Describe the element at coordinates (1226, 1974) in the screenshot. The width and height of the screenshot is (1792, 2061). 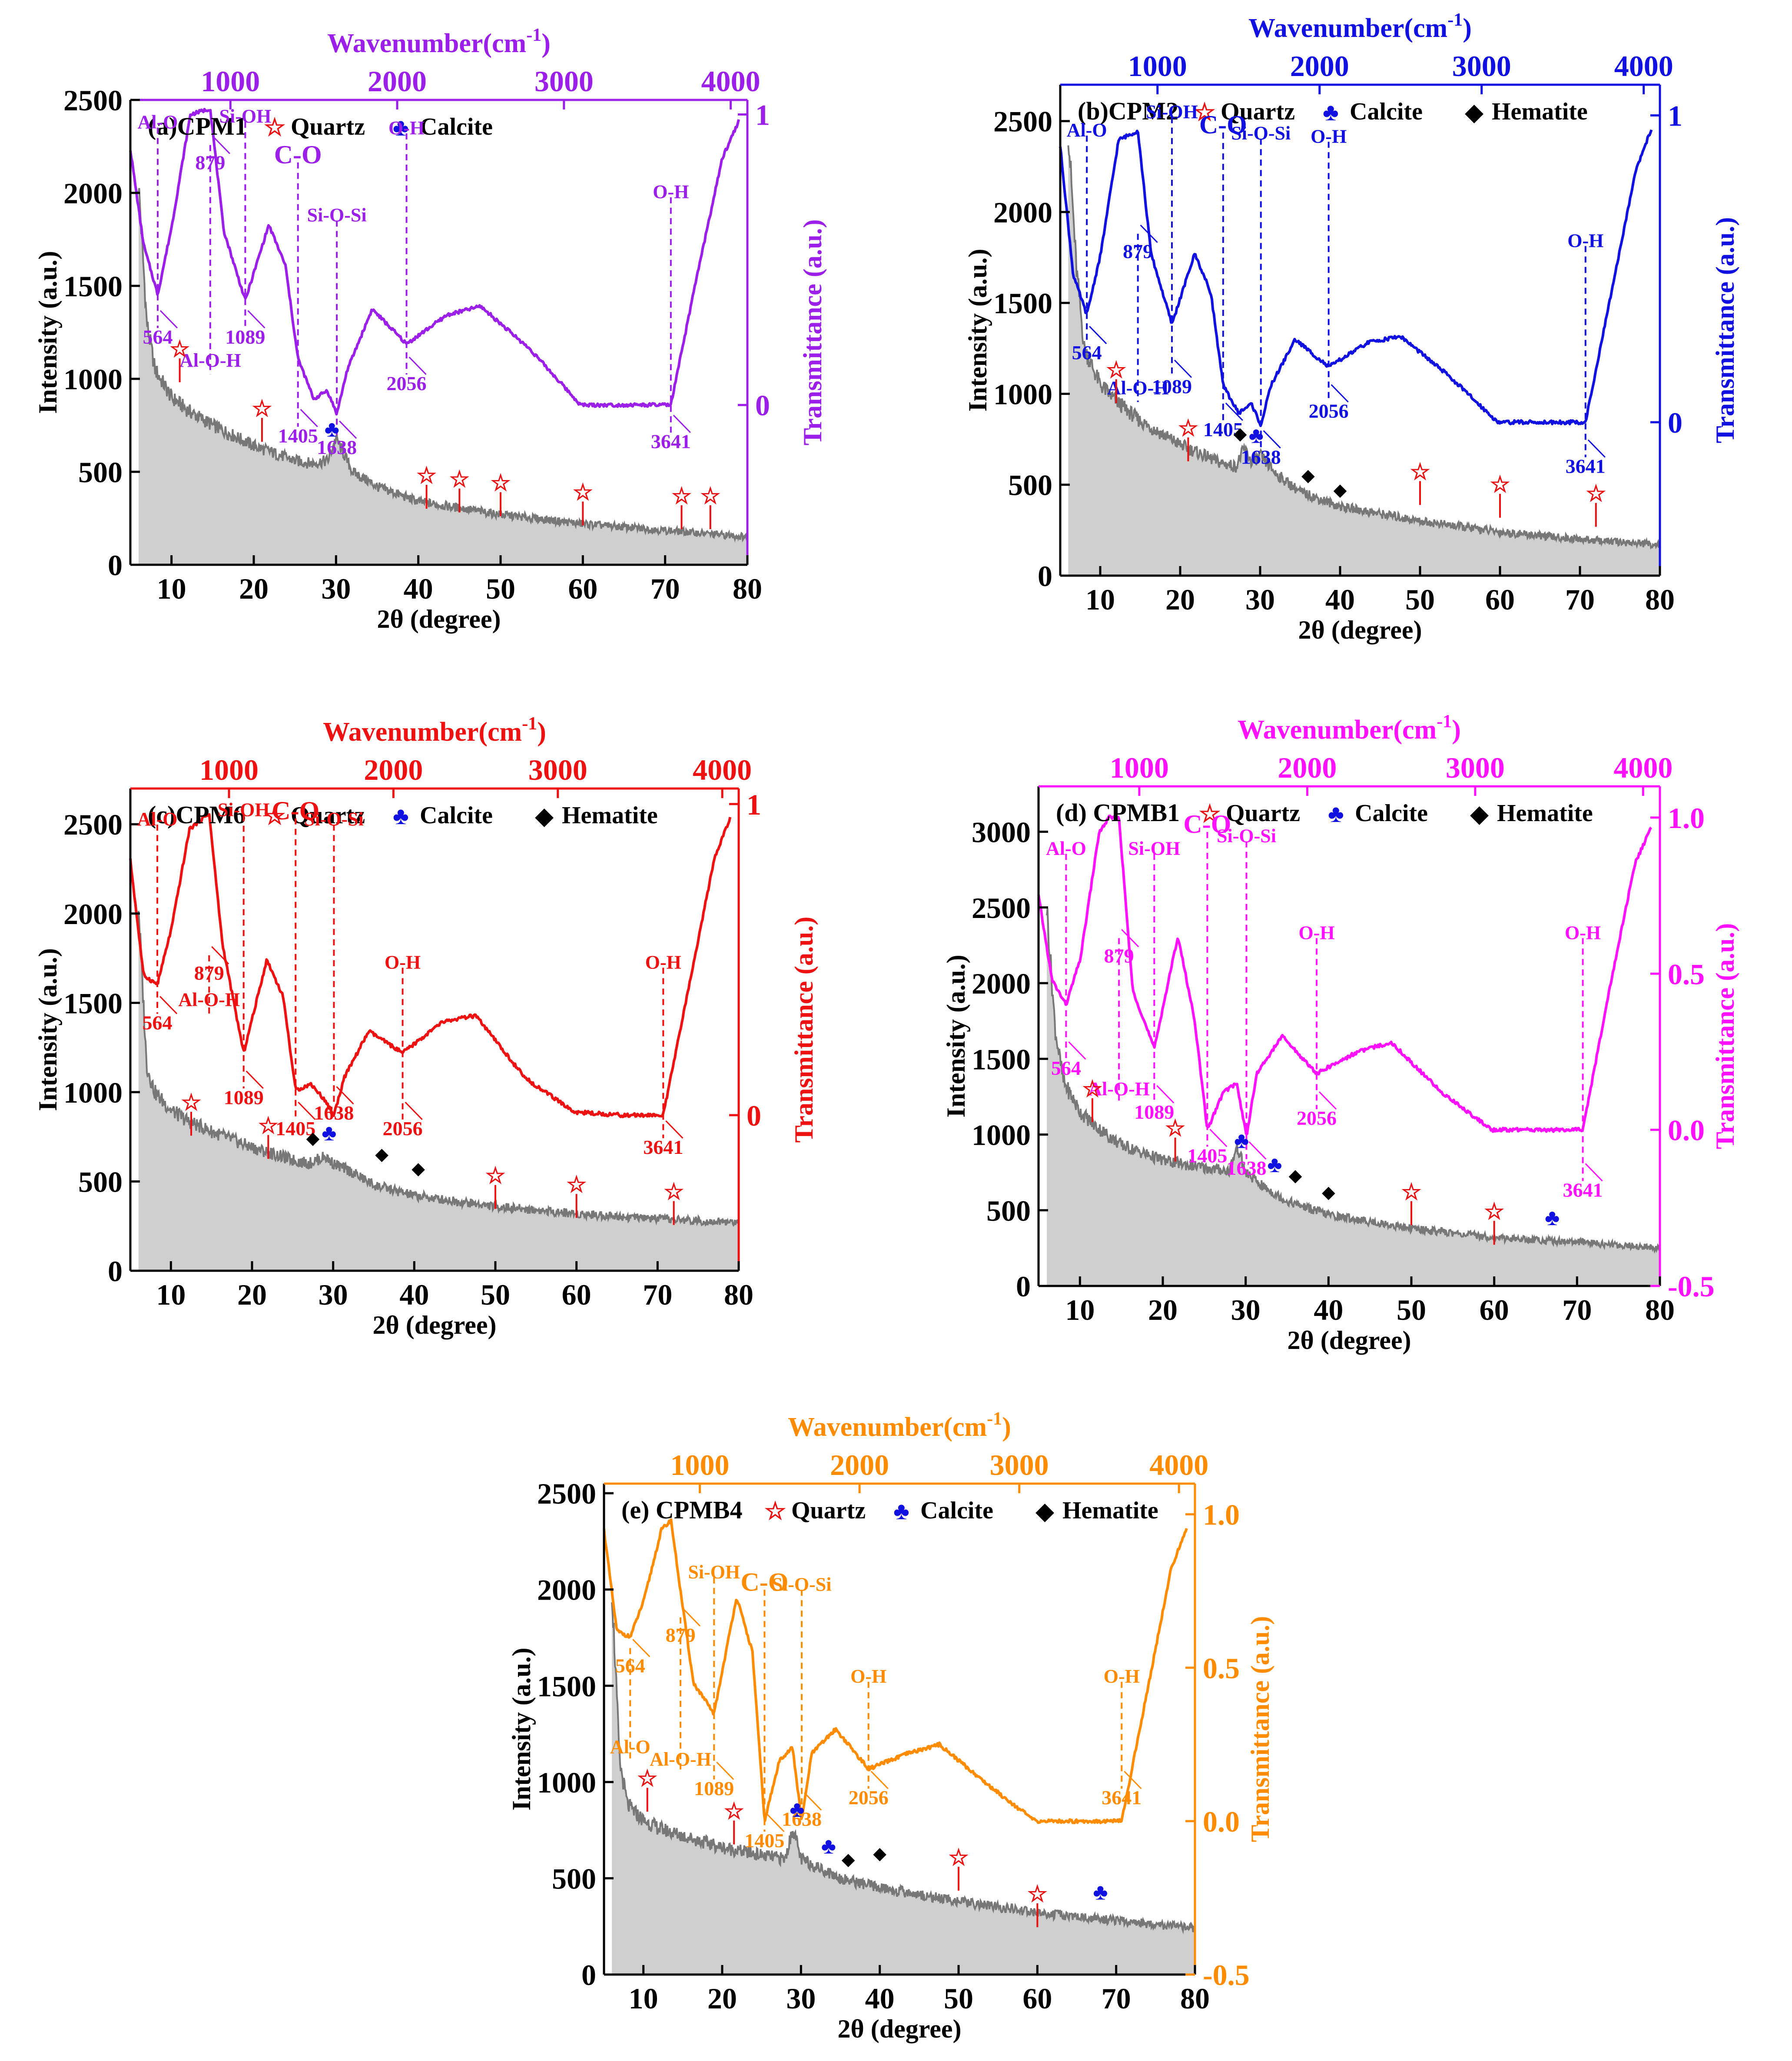
I see `y2-tick-label: -0.5` at that location.